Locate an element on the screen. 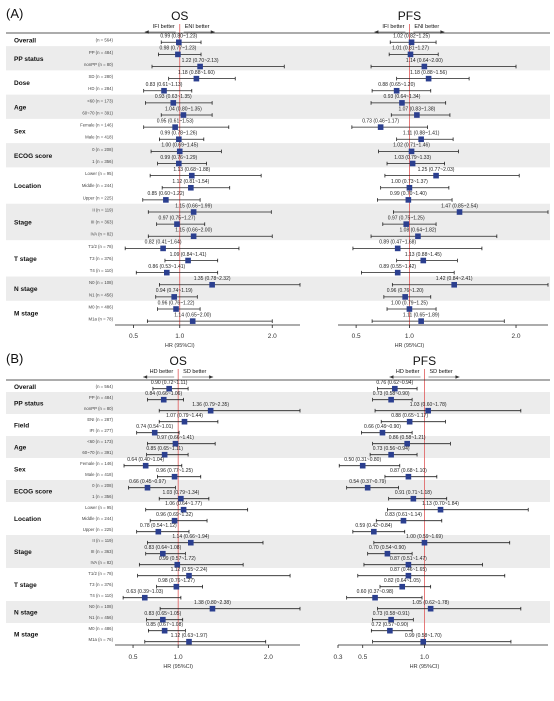 Image resolution: width=554 pixels, height=701 pixels. hr-value-label: 0.99 (0.70~1.40) is located at coordinates (408, 194).